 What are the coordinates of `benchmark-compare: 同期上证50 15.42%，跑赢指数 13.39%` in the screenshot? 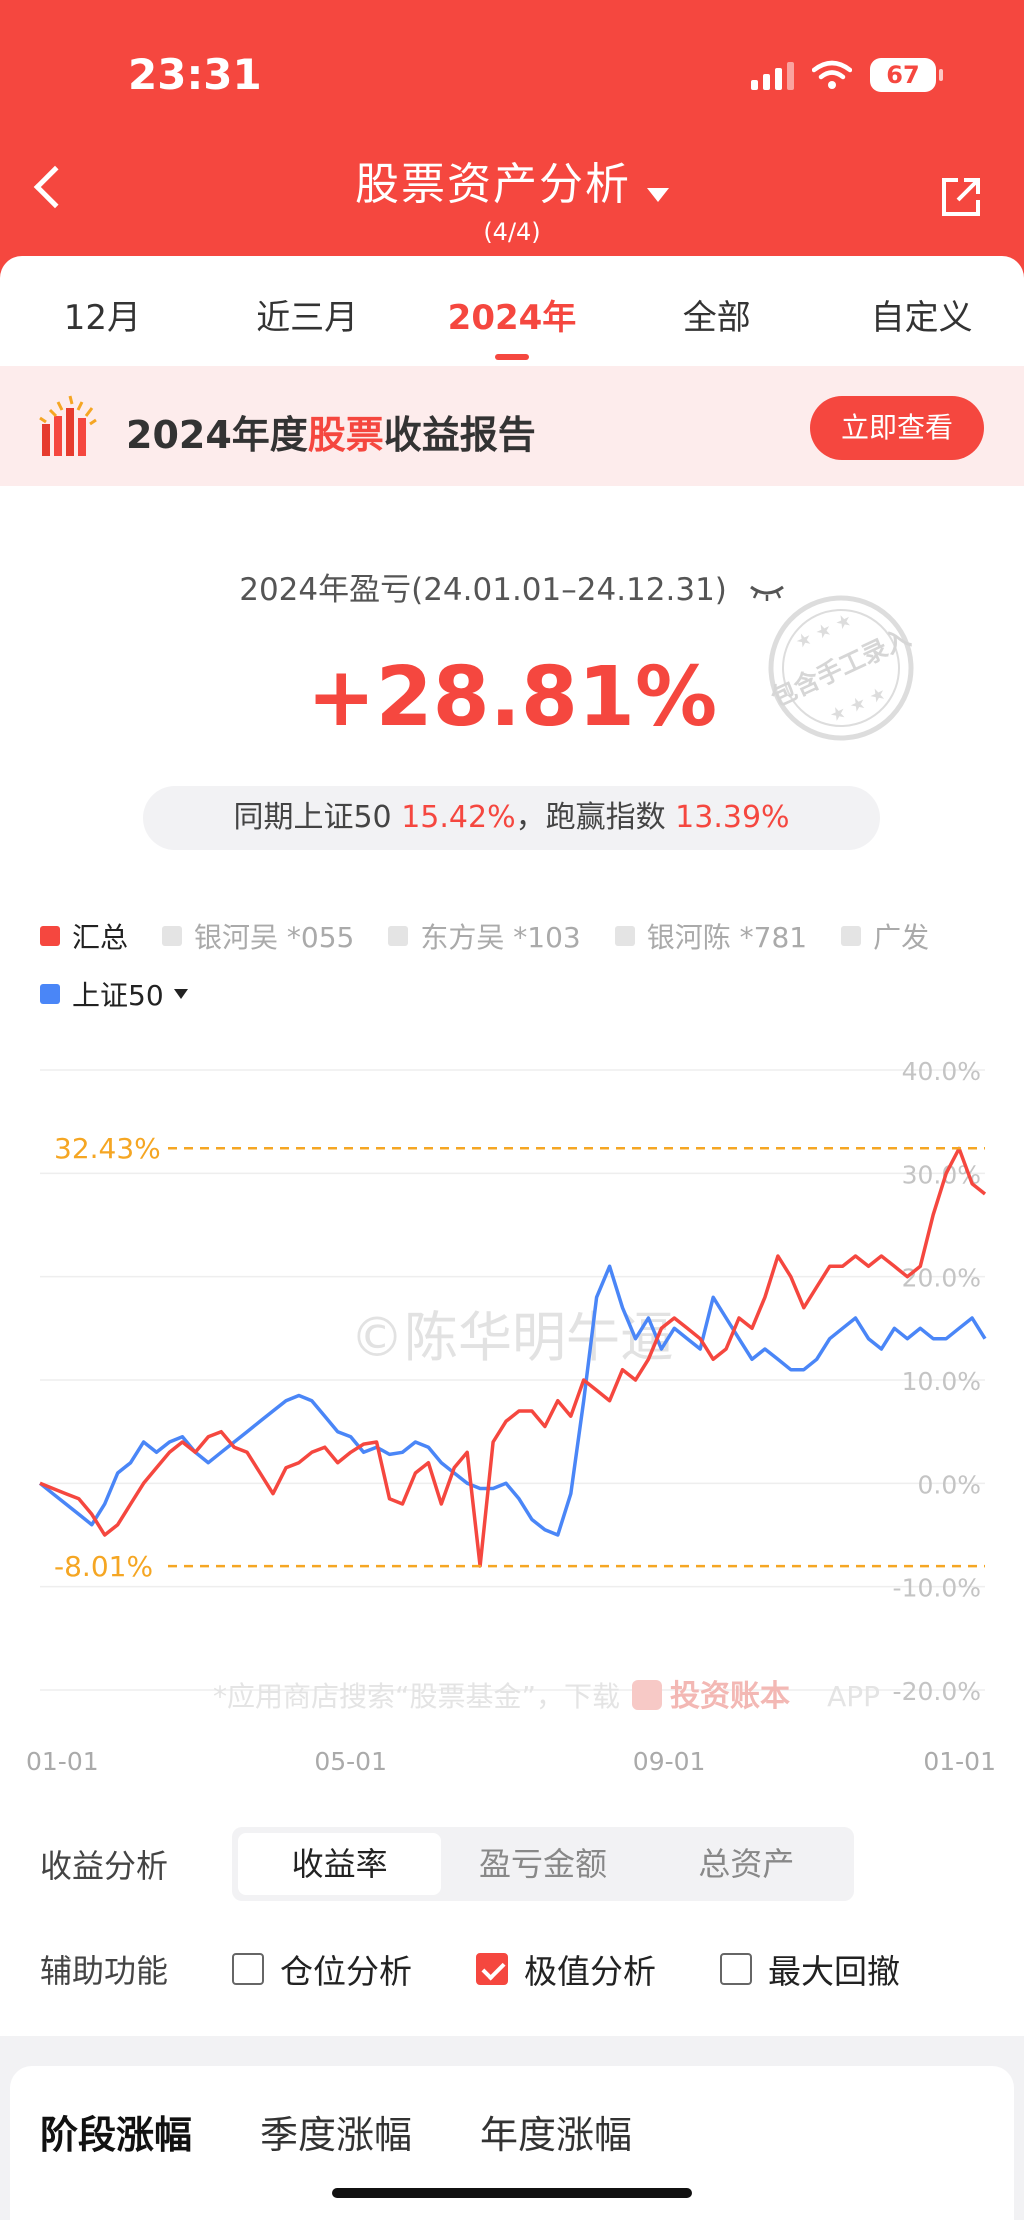 It's located at (511, 818).